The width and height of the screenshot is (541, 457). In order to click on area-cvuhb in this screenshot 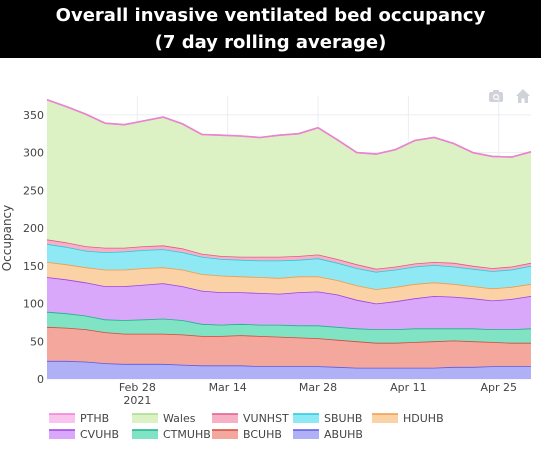, I will do `click(289, 303)`.